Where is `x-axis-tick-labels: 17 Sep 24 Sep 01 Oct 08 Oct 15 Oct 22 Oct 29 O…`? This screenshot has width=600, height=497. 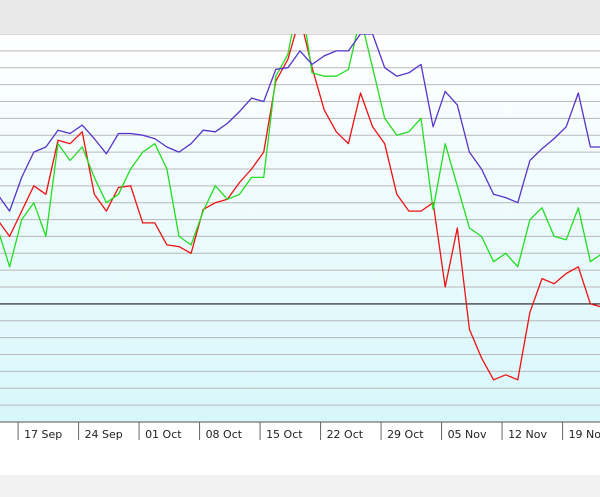
x-axis-tick-labels: 17 Sep 24 Sep 01 Oct 08 Oct 15 Oct 22 Oct 29 O… is located at coordinates (312, 434).